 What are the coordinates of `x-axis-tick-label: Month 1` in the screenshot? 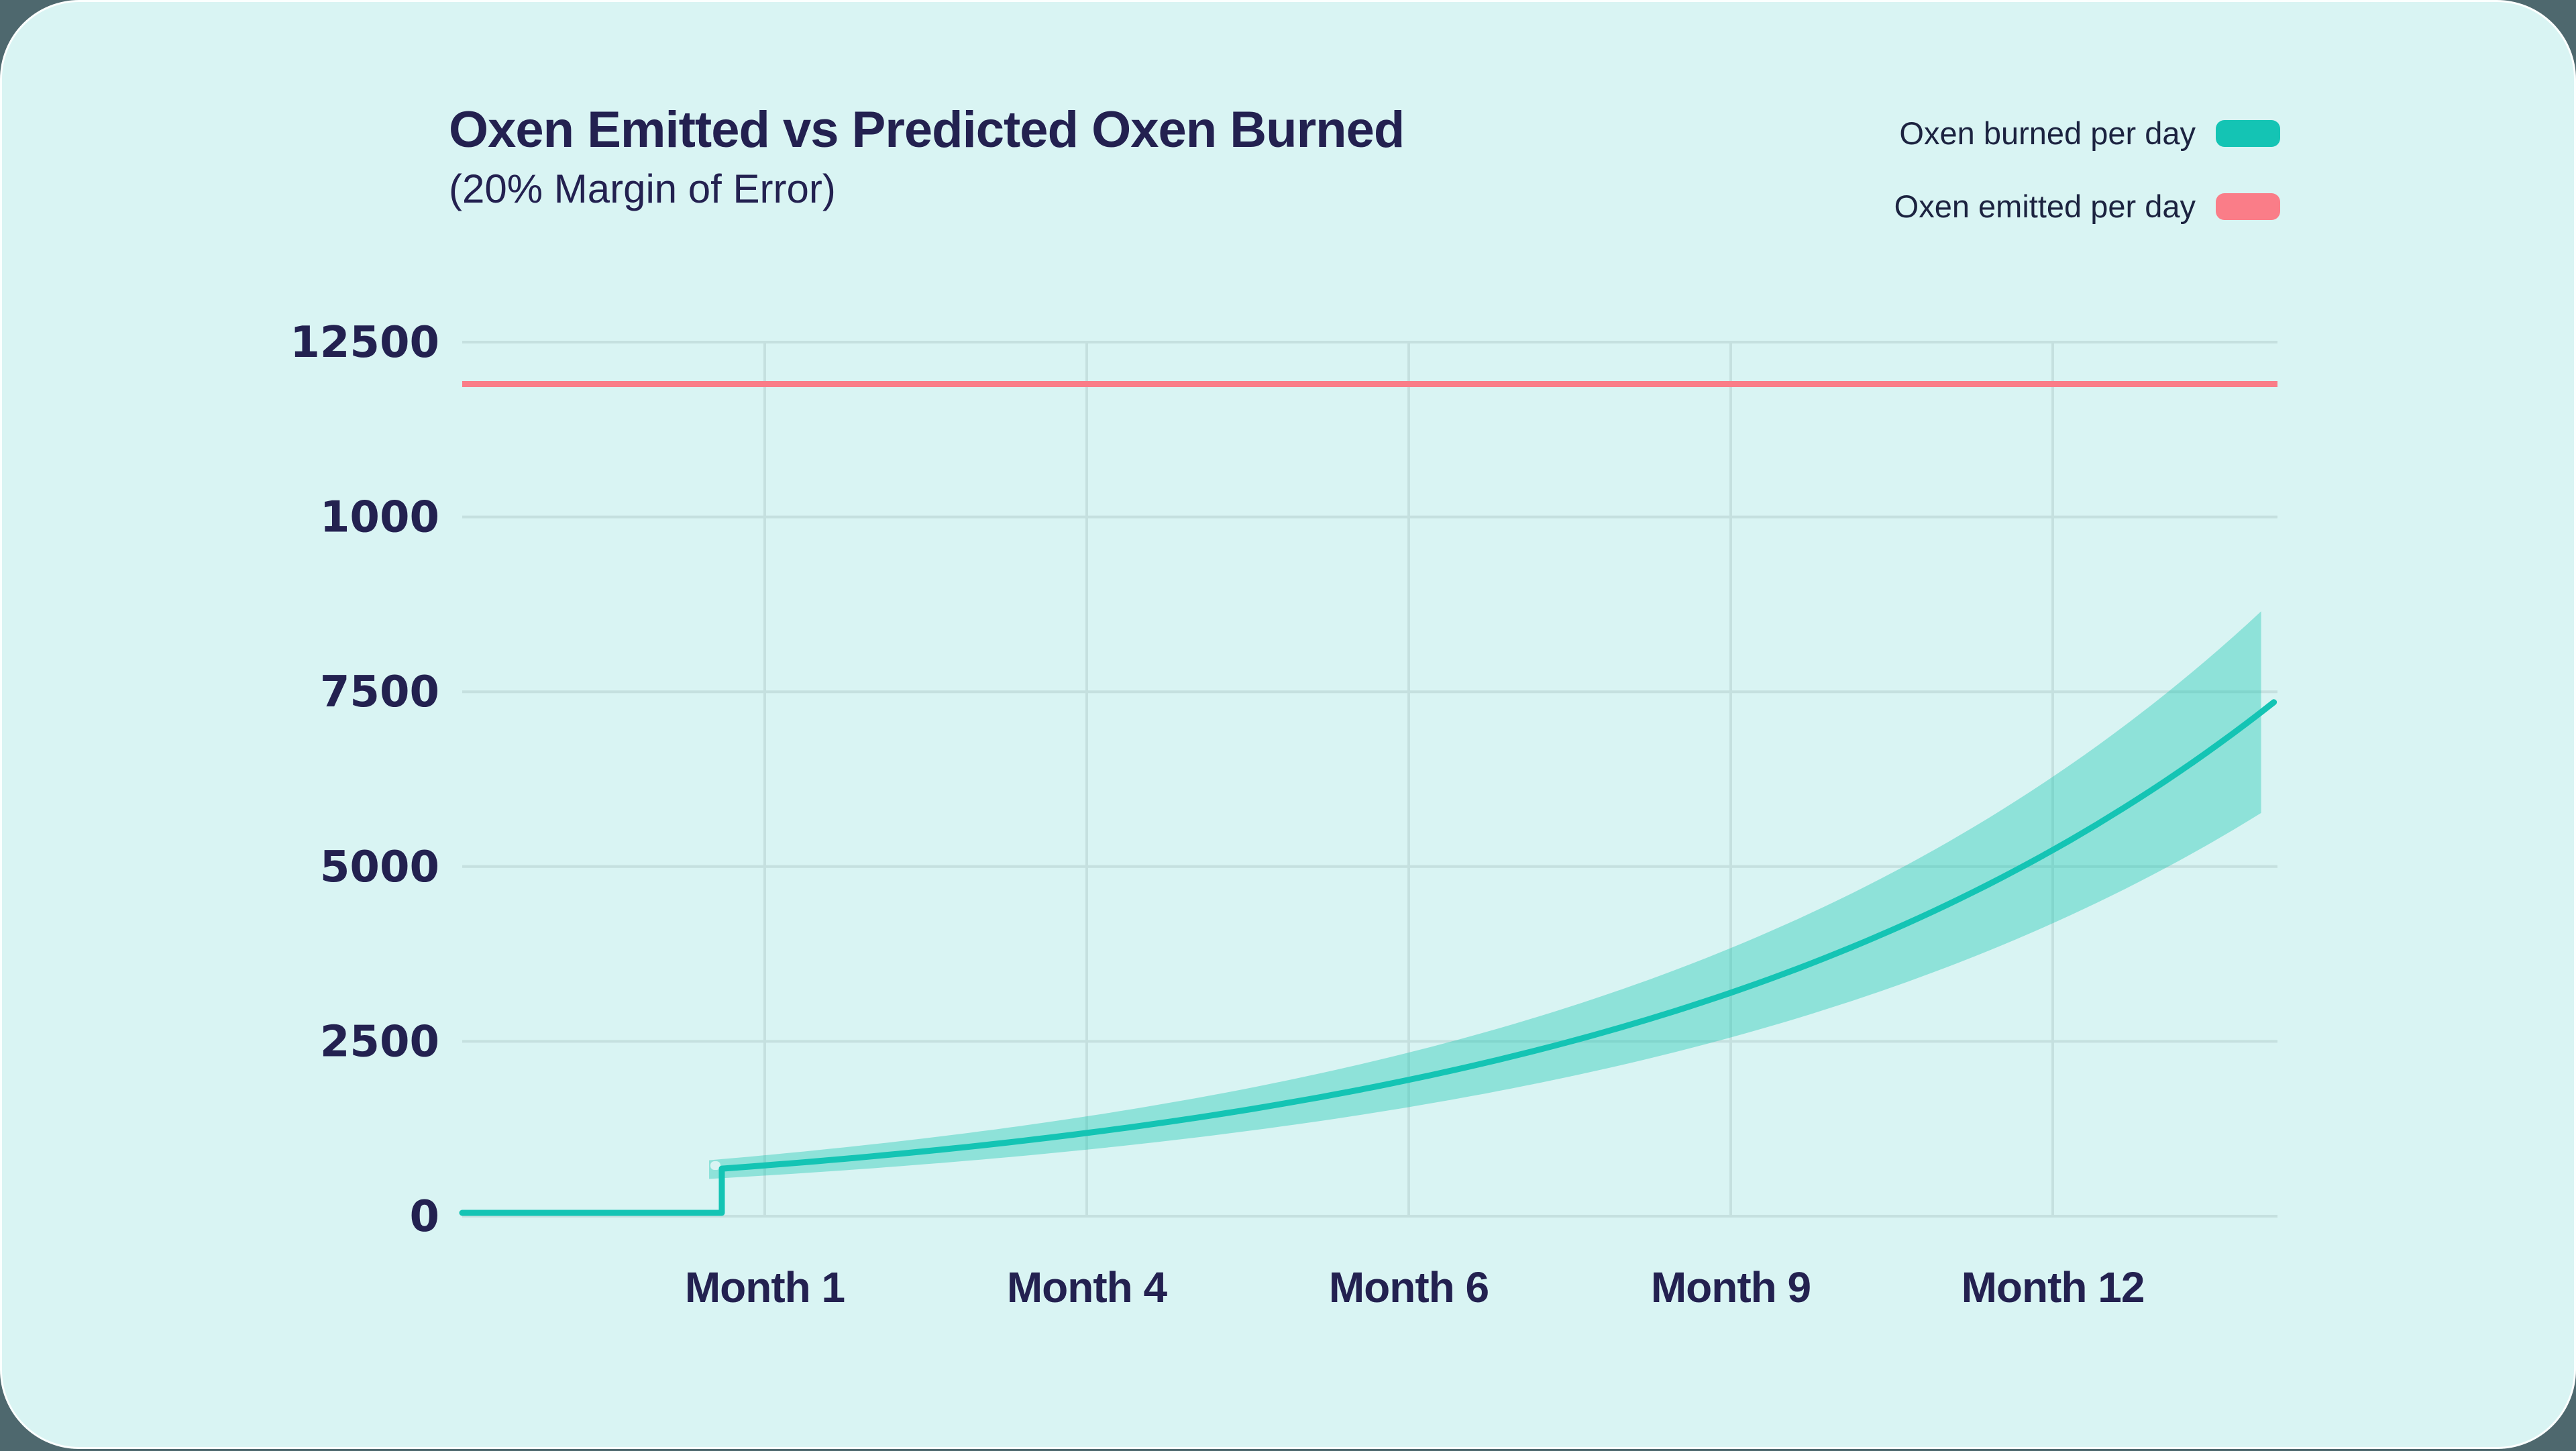 It's located at (765, 1287).